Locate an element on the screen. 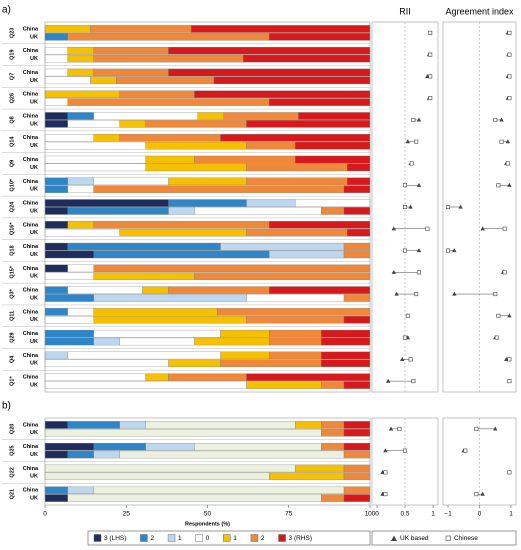 This screenshot has height=550, width=521. panel-label: b) is located at coordinates (6, 406).